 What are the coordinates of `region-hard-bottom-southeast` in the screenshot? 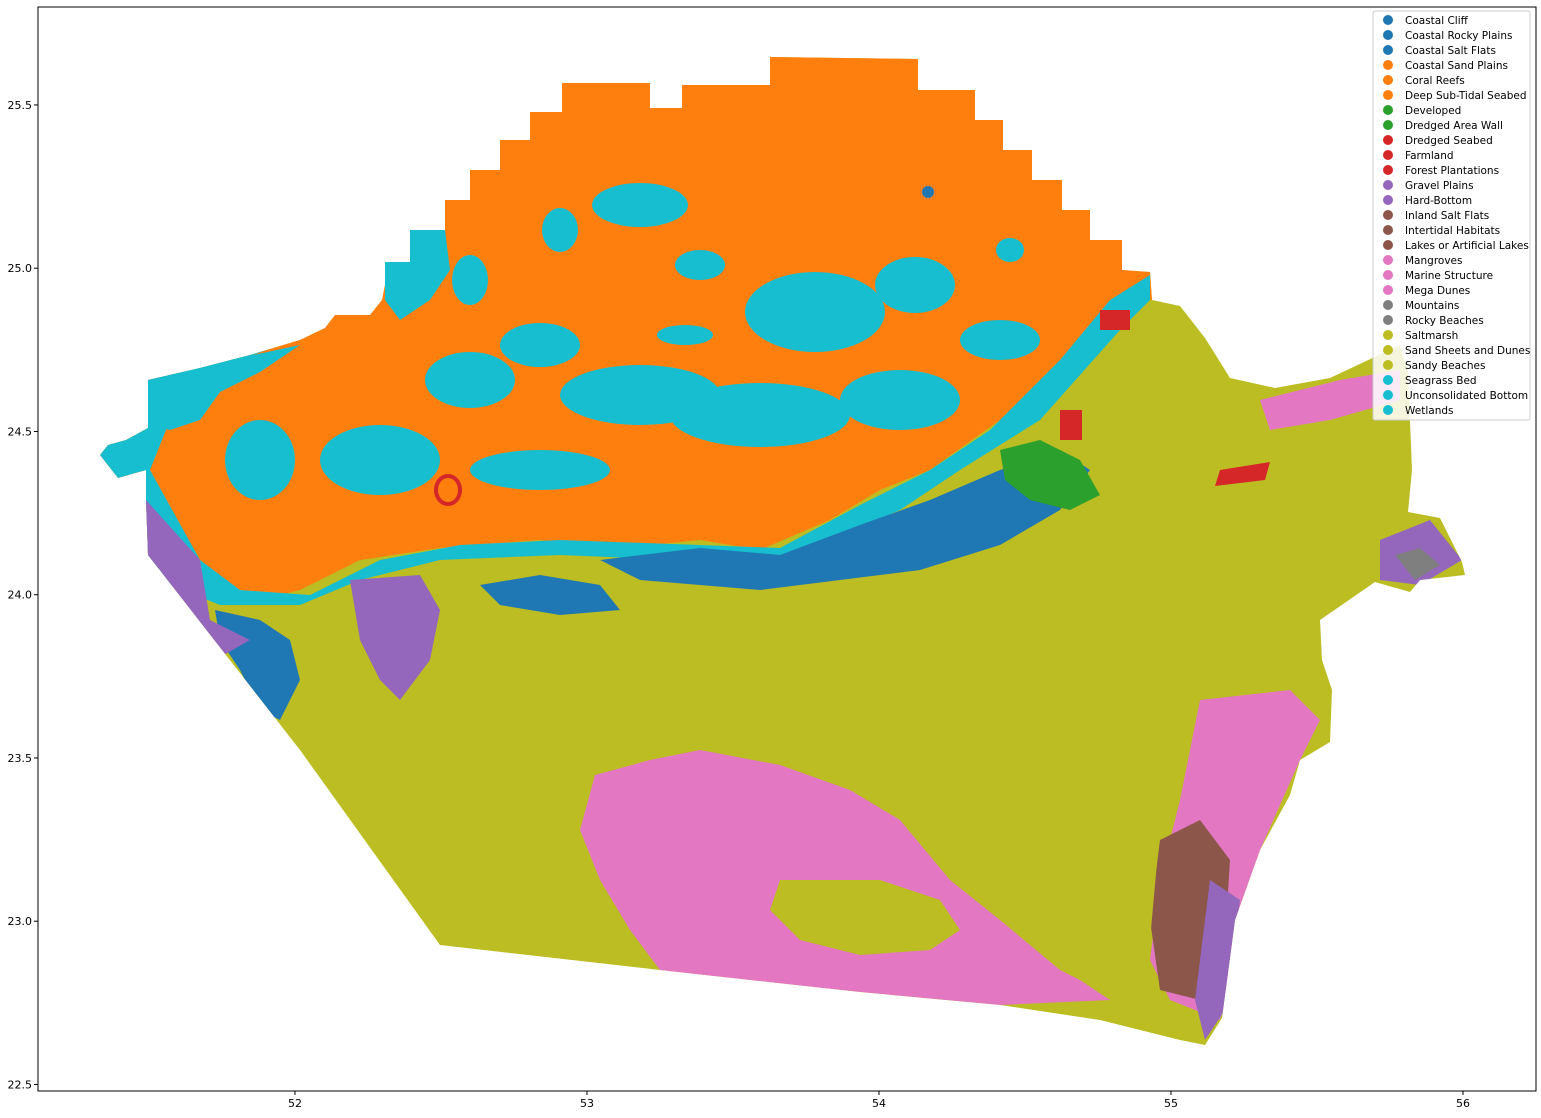 It's located at (1217, 960).